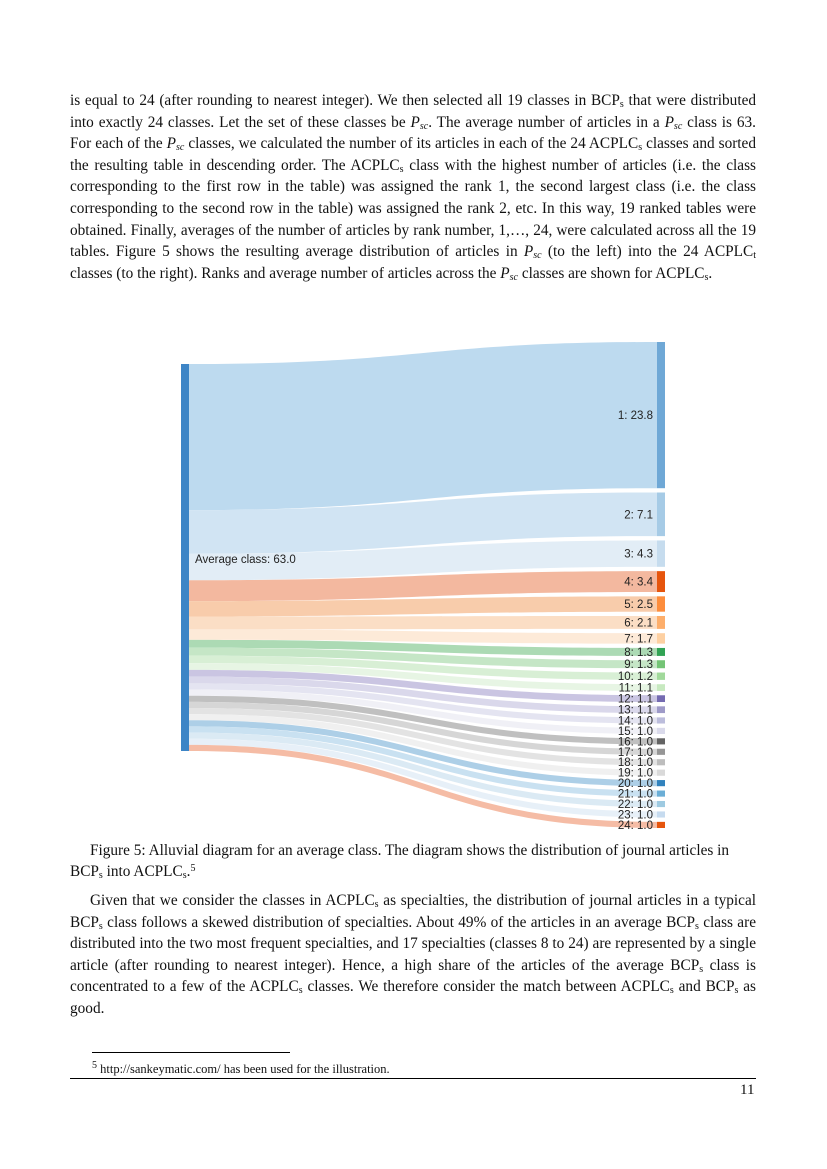 The height and width of the screenshot is (1169, 827). Describe the element at coordinates (635, 784) in the screenshot. I see `target-label-20: 20: 1.0` at that location.